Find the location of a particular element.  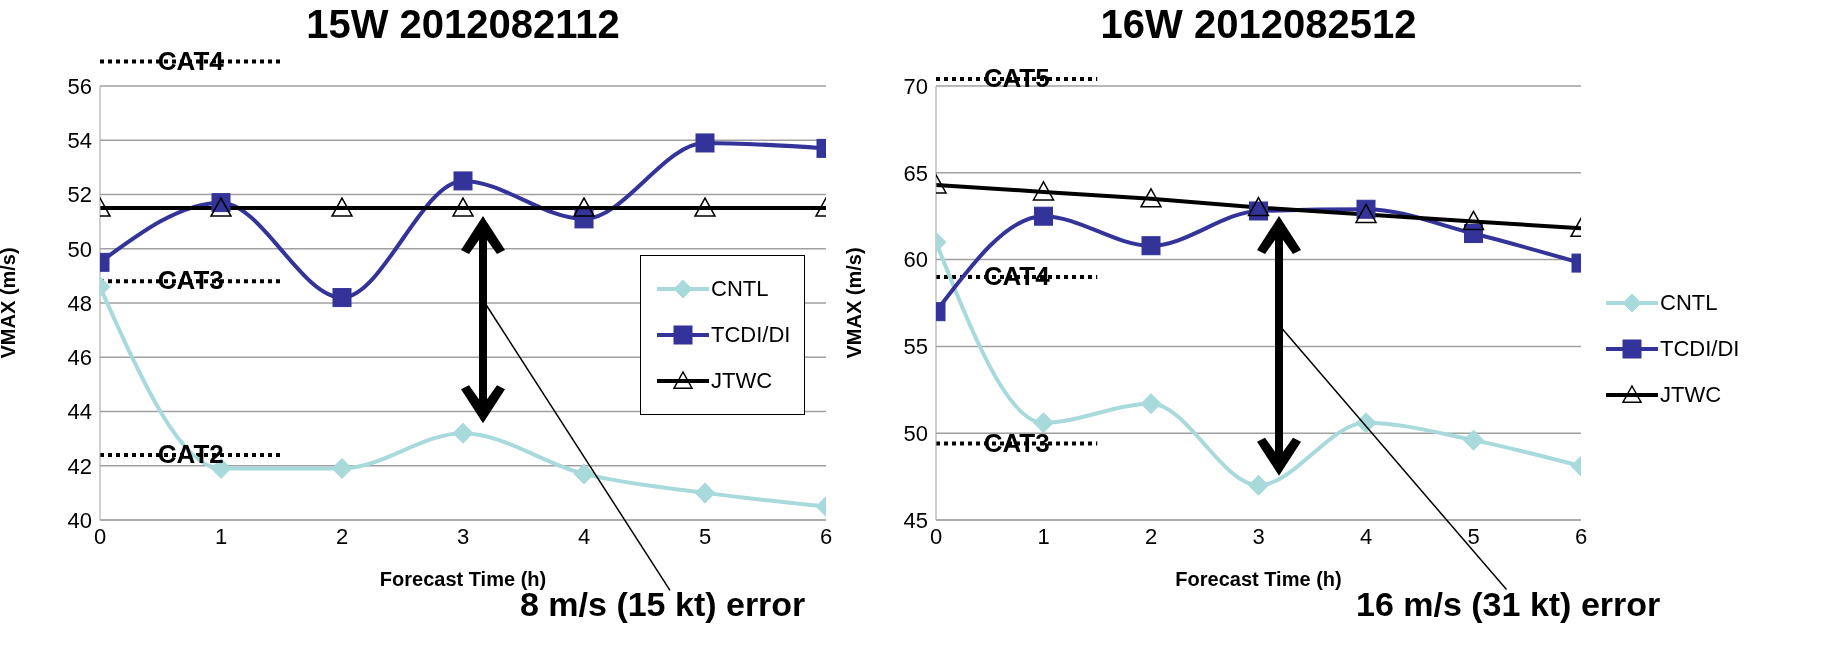

y-tick-label: 55 is located at coordinates (915, 347).